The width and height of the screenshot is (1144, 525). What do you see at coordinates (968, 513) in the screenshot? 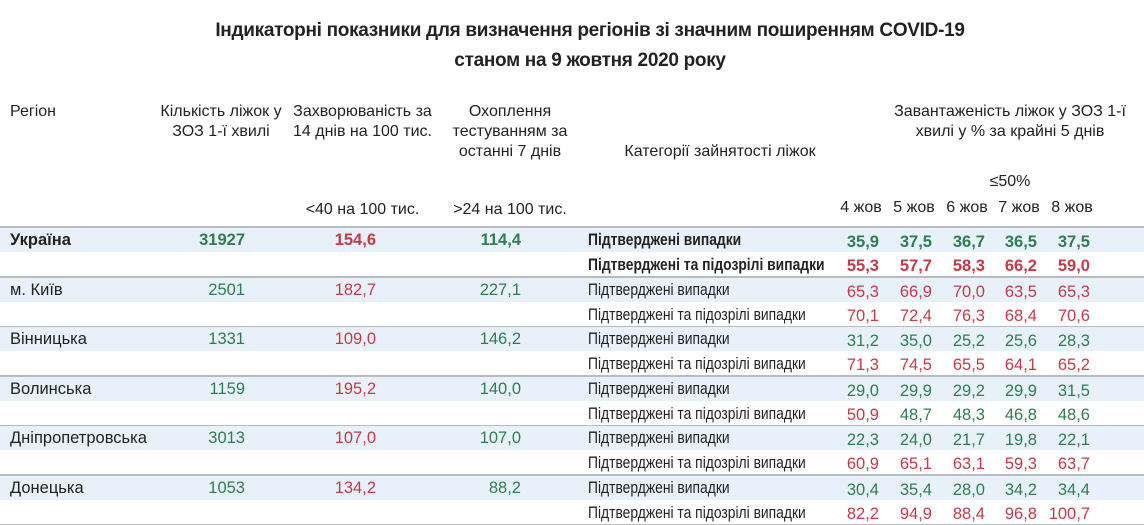
I see `occupancy-value: 88,4` at bounding box center [968, 513].